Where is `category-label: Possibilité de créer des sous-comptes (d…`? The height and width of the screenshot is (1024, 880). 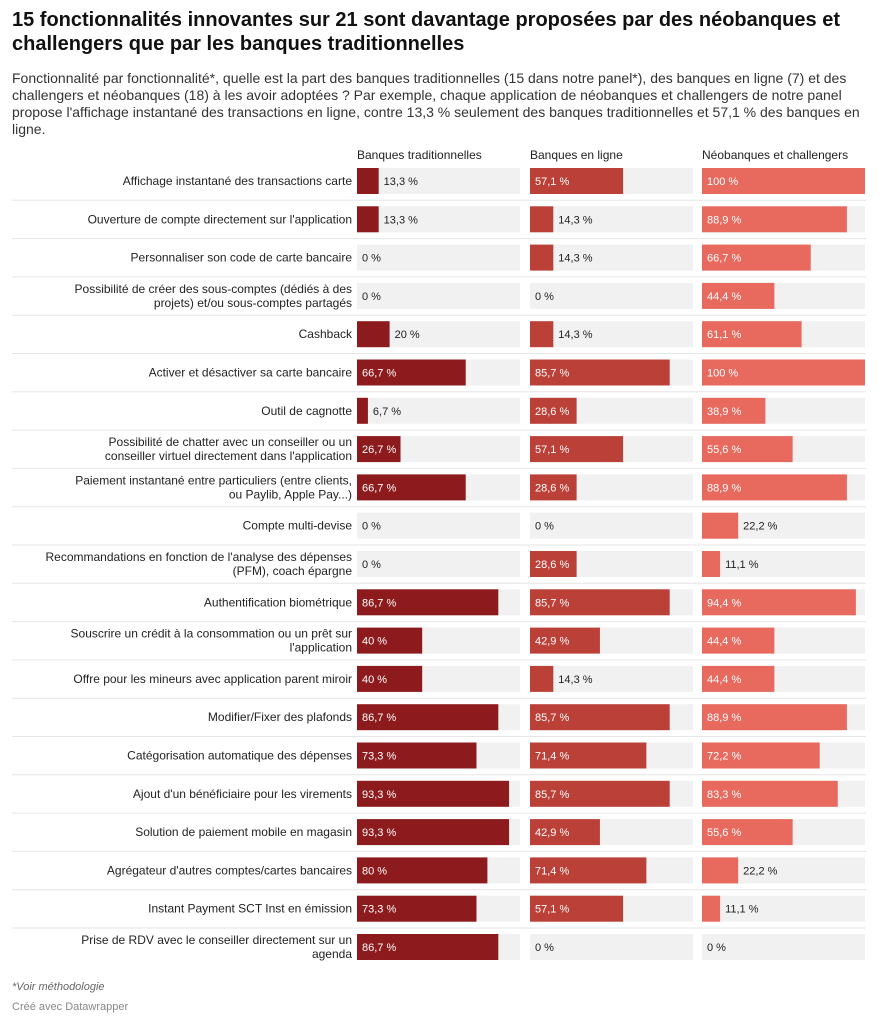 category-label: Possibilité de créer des sous-comptes (d… is located at coordinates (213, 296).